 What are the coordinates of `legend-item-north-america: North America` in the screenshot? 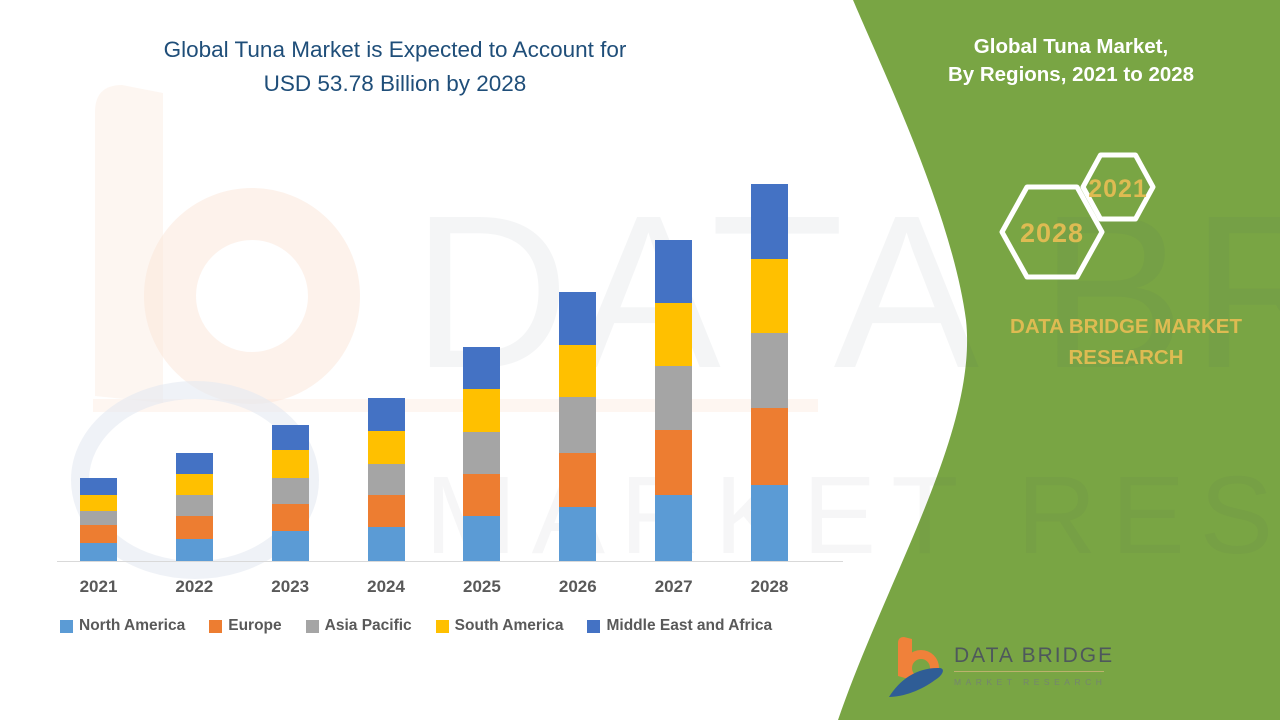 It's located at (122, 626).